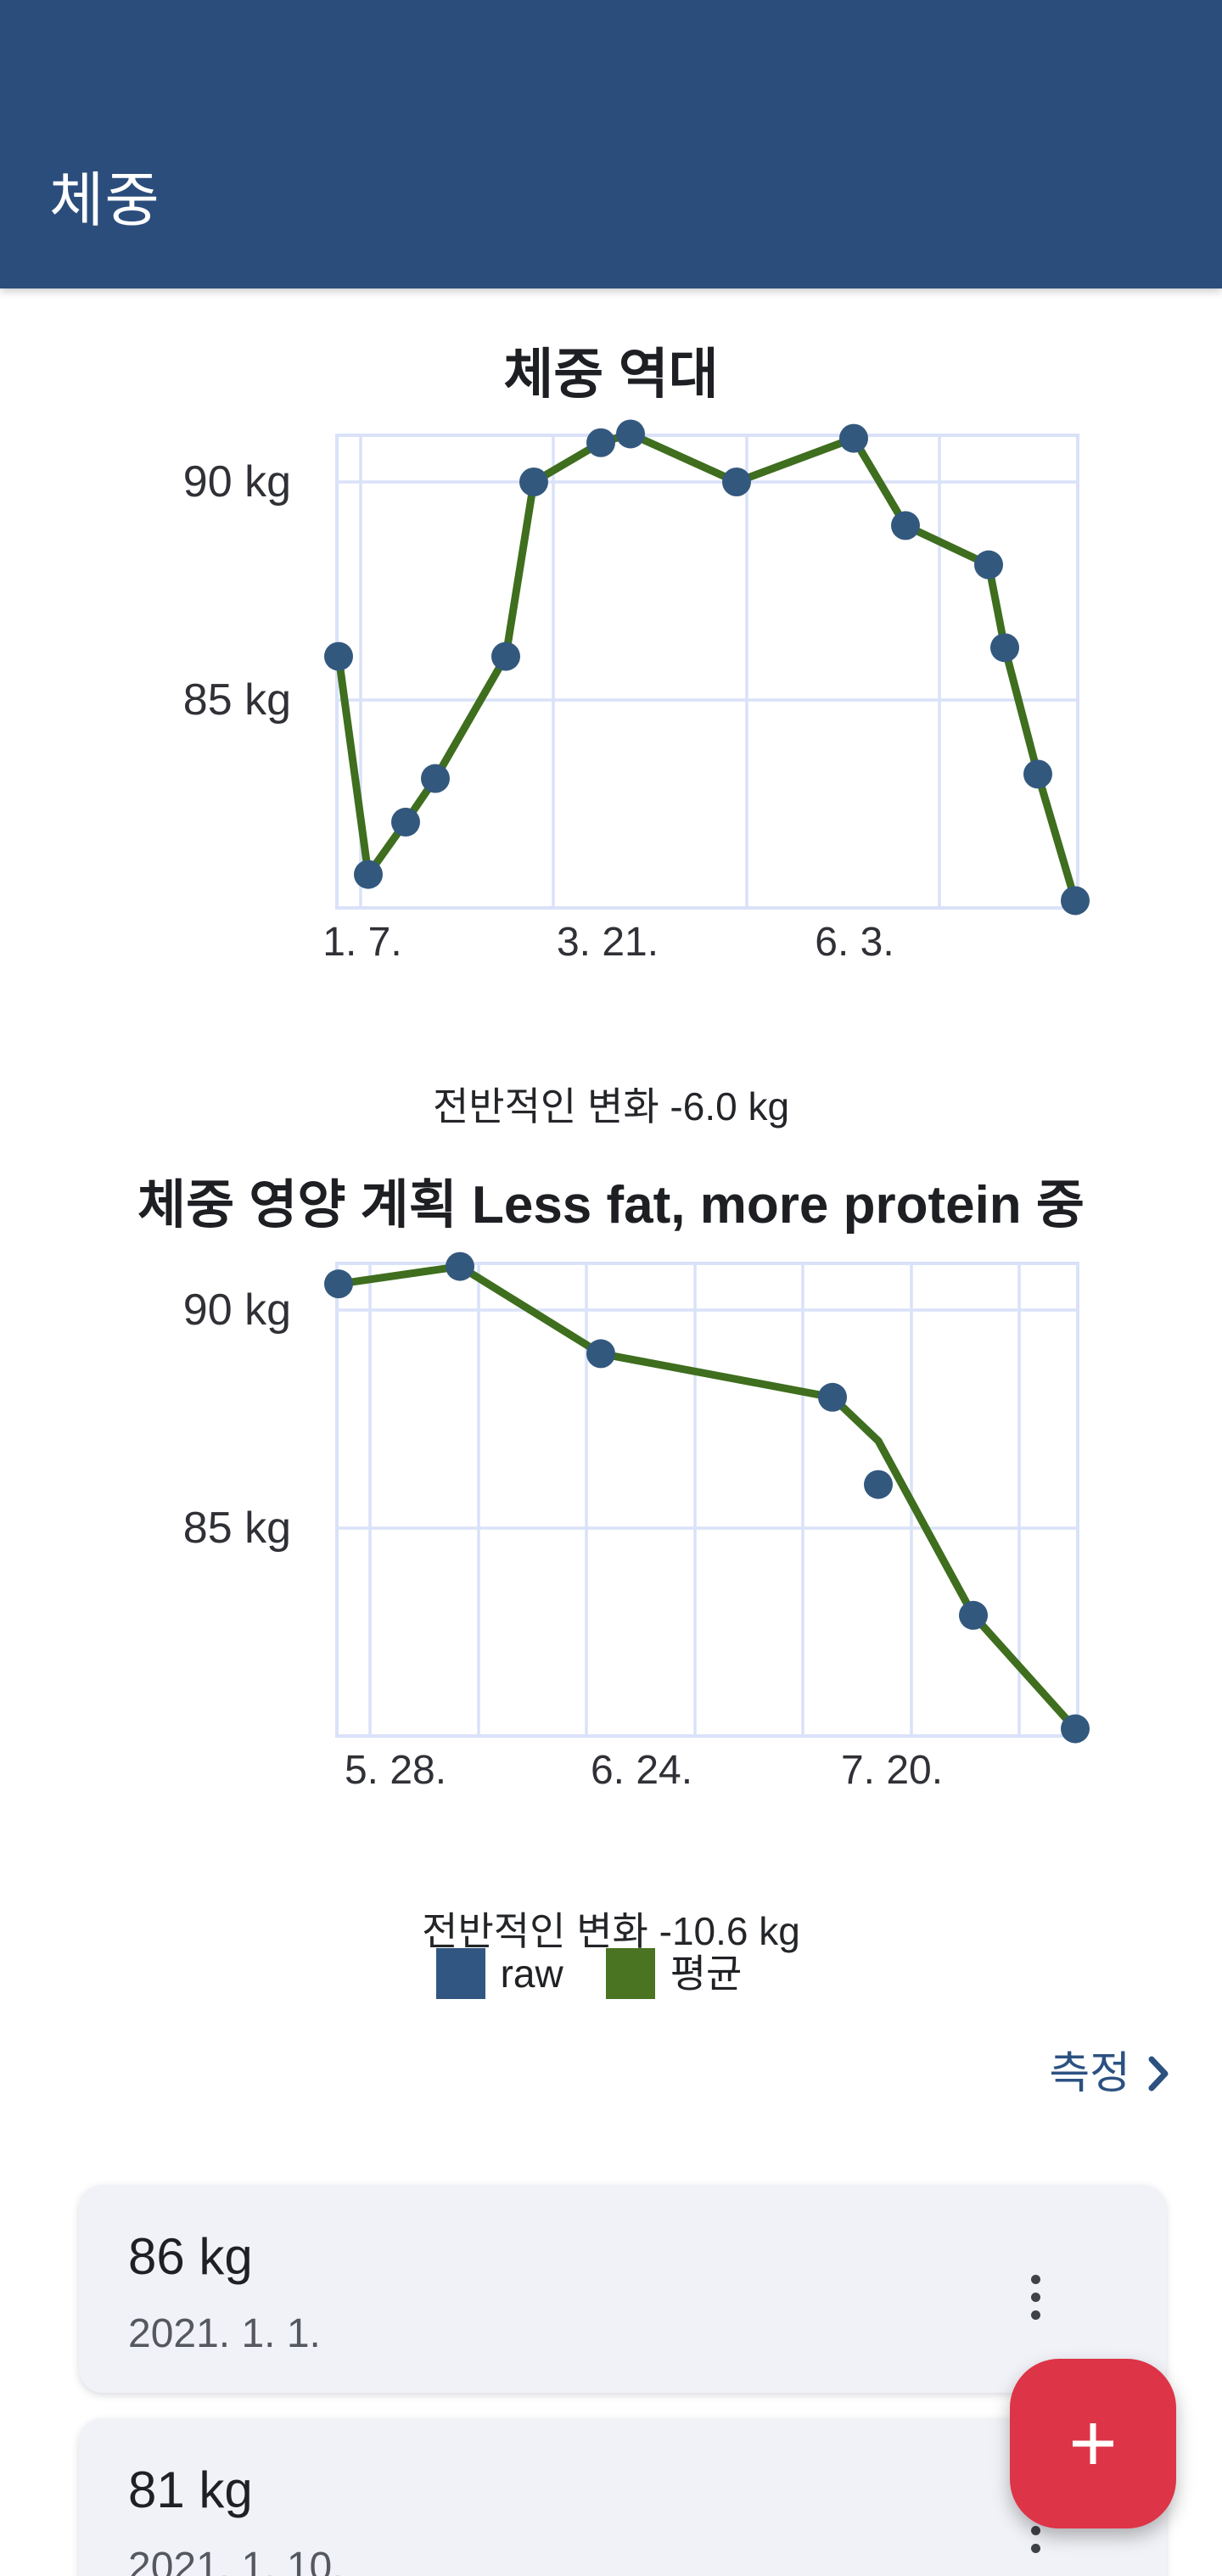 The image size is (1222, 2576). I want to click on svg-text: 1. 7., so click(361, 943).